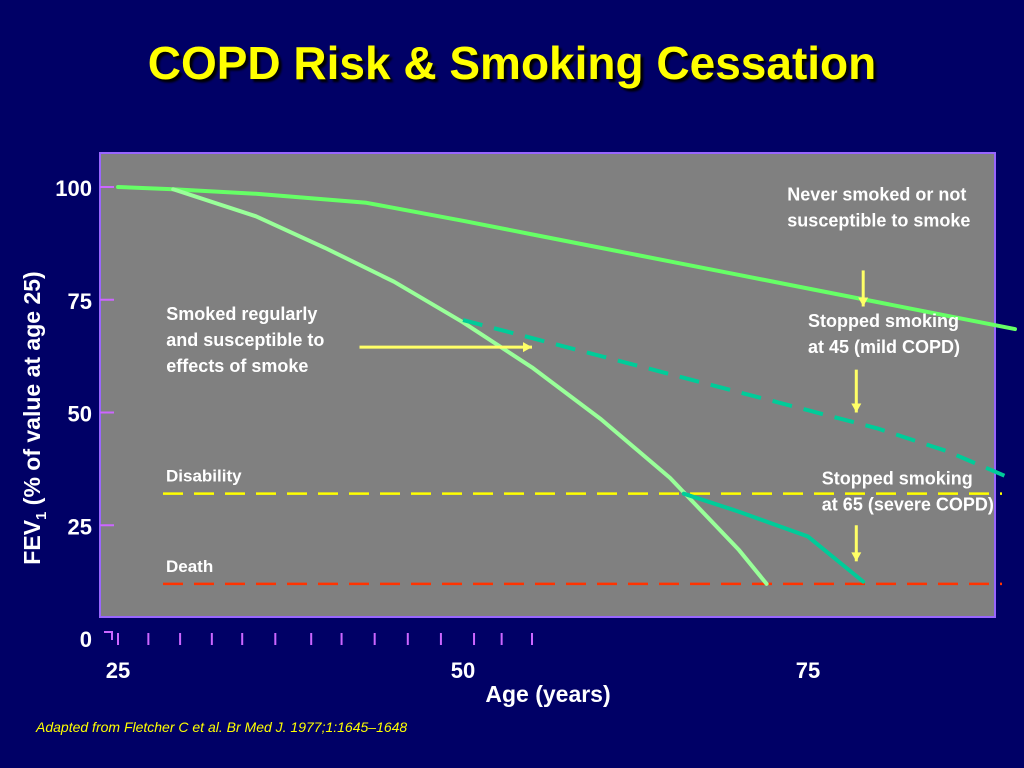 This screenshot has width=1024, height=768. Describe the element at coordinates (80, 301) in the screenshot. I see `y-tick-label: 75` at that location.